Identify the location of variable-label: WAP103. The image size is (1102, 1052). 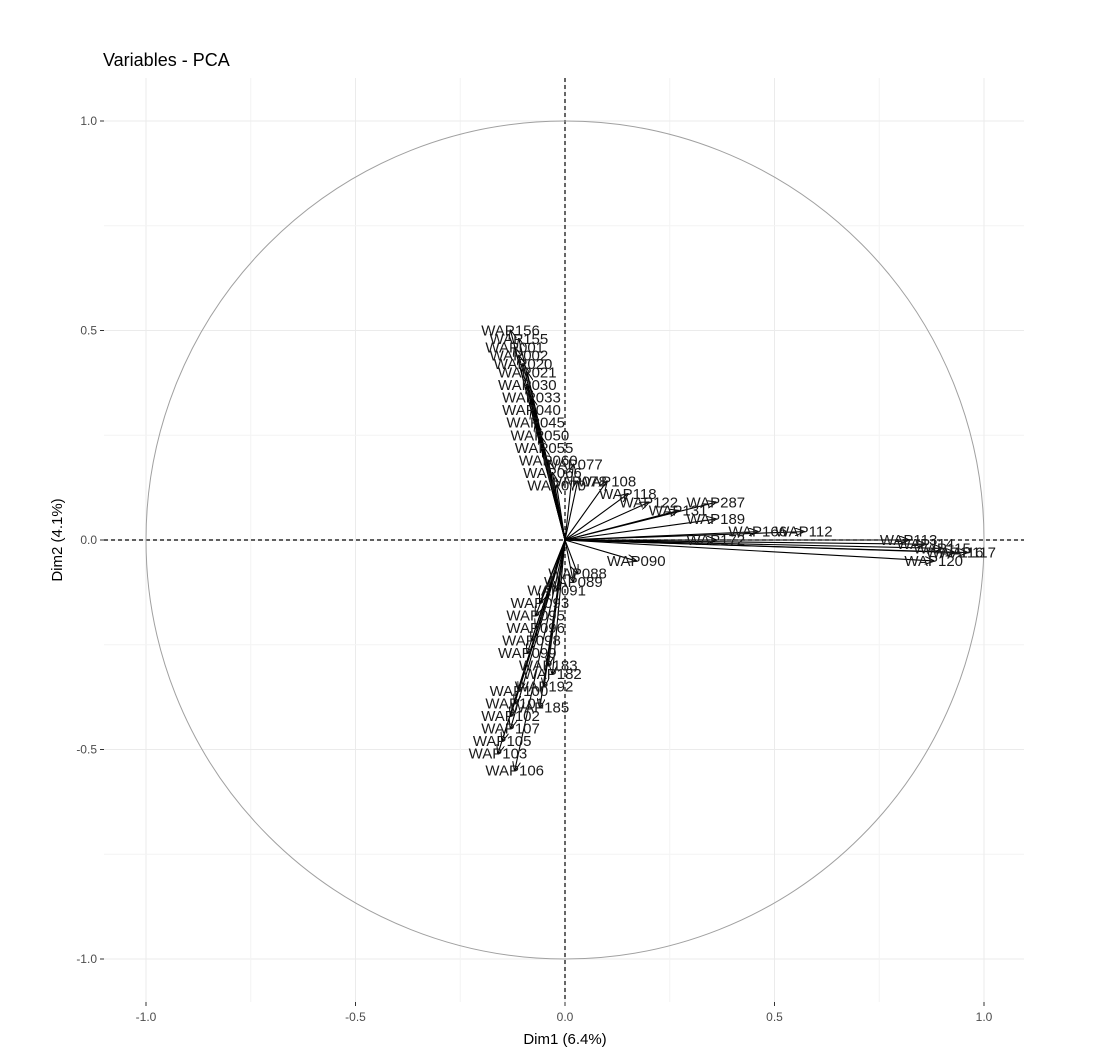
(498, 754).